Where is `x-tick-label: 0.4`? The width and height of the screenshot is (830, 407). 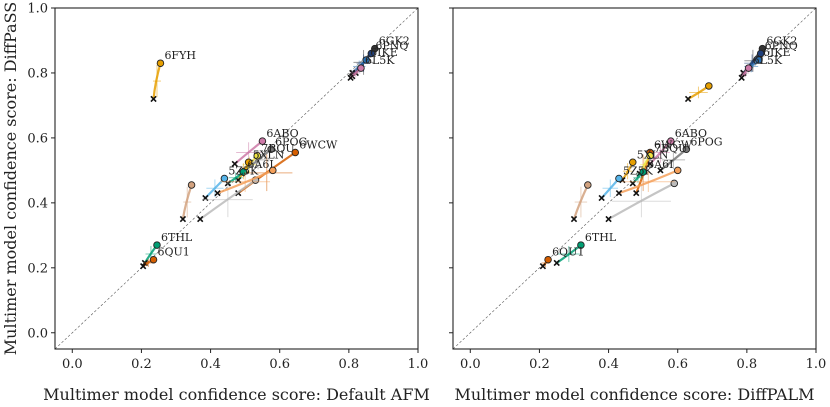
x-tick-label: 0.4 is located at coordinates (210, 364).